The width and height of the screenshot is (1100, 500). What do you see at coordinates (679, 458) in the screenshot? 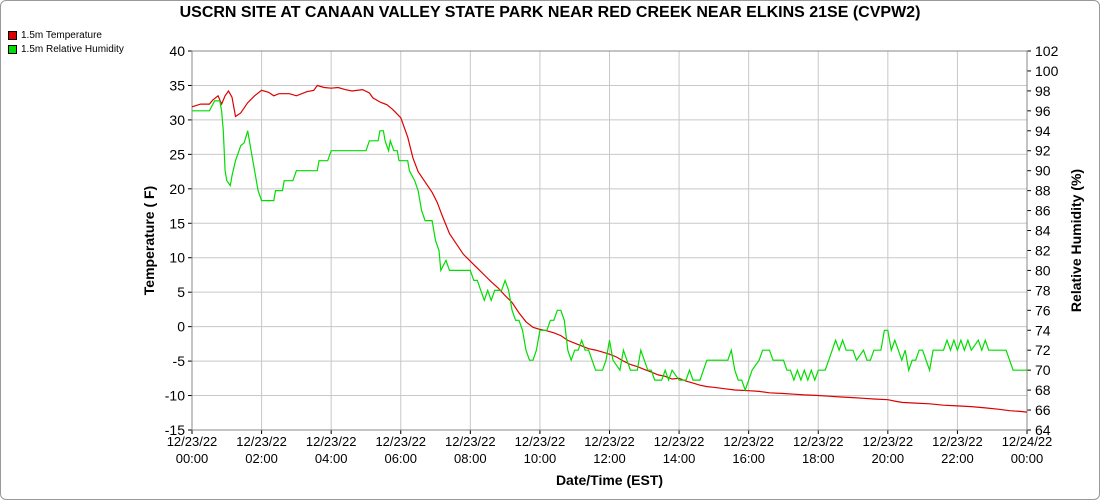
I see `x-tick-label-time: 14:00` at bounding box center [679, 458].